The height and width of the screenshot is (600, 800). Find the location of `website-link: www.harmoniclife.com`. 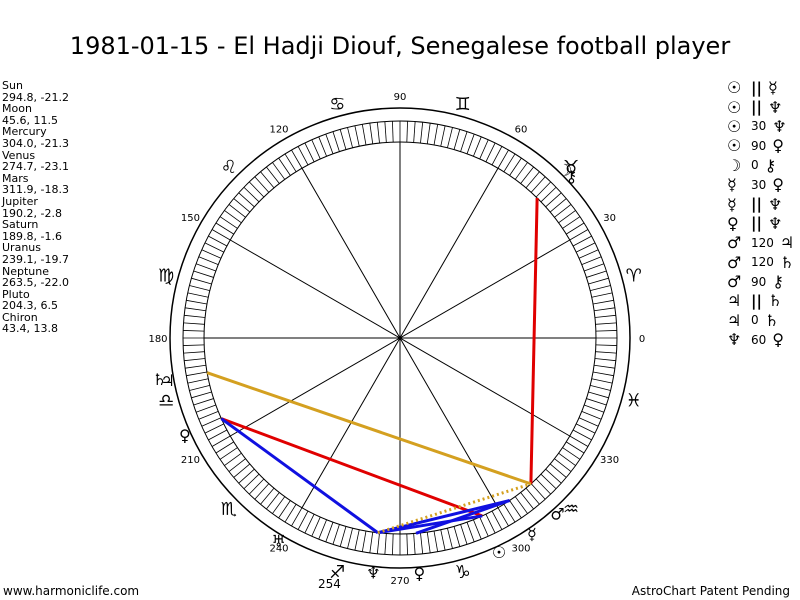

website-link: www.harmoniclife.com is located at coordinates (71, 591).